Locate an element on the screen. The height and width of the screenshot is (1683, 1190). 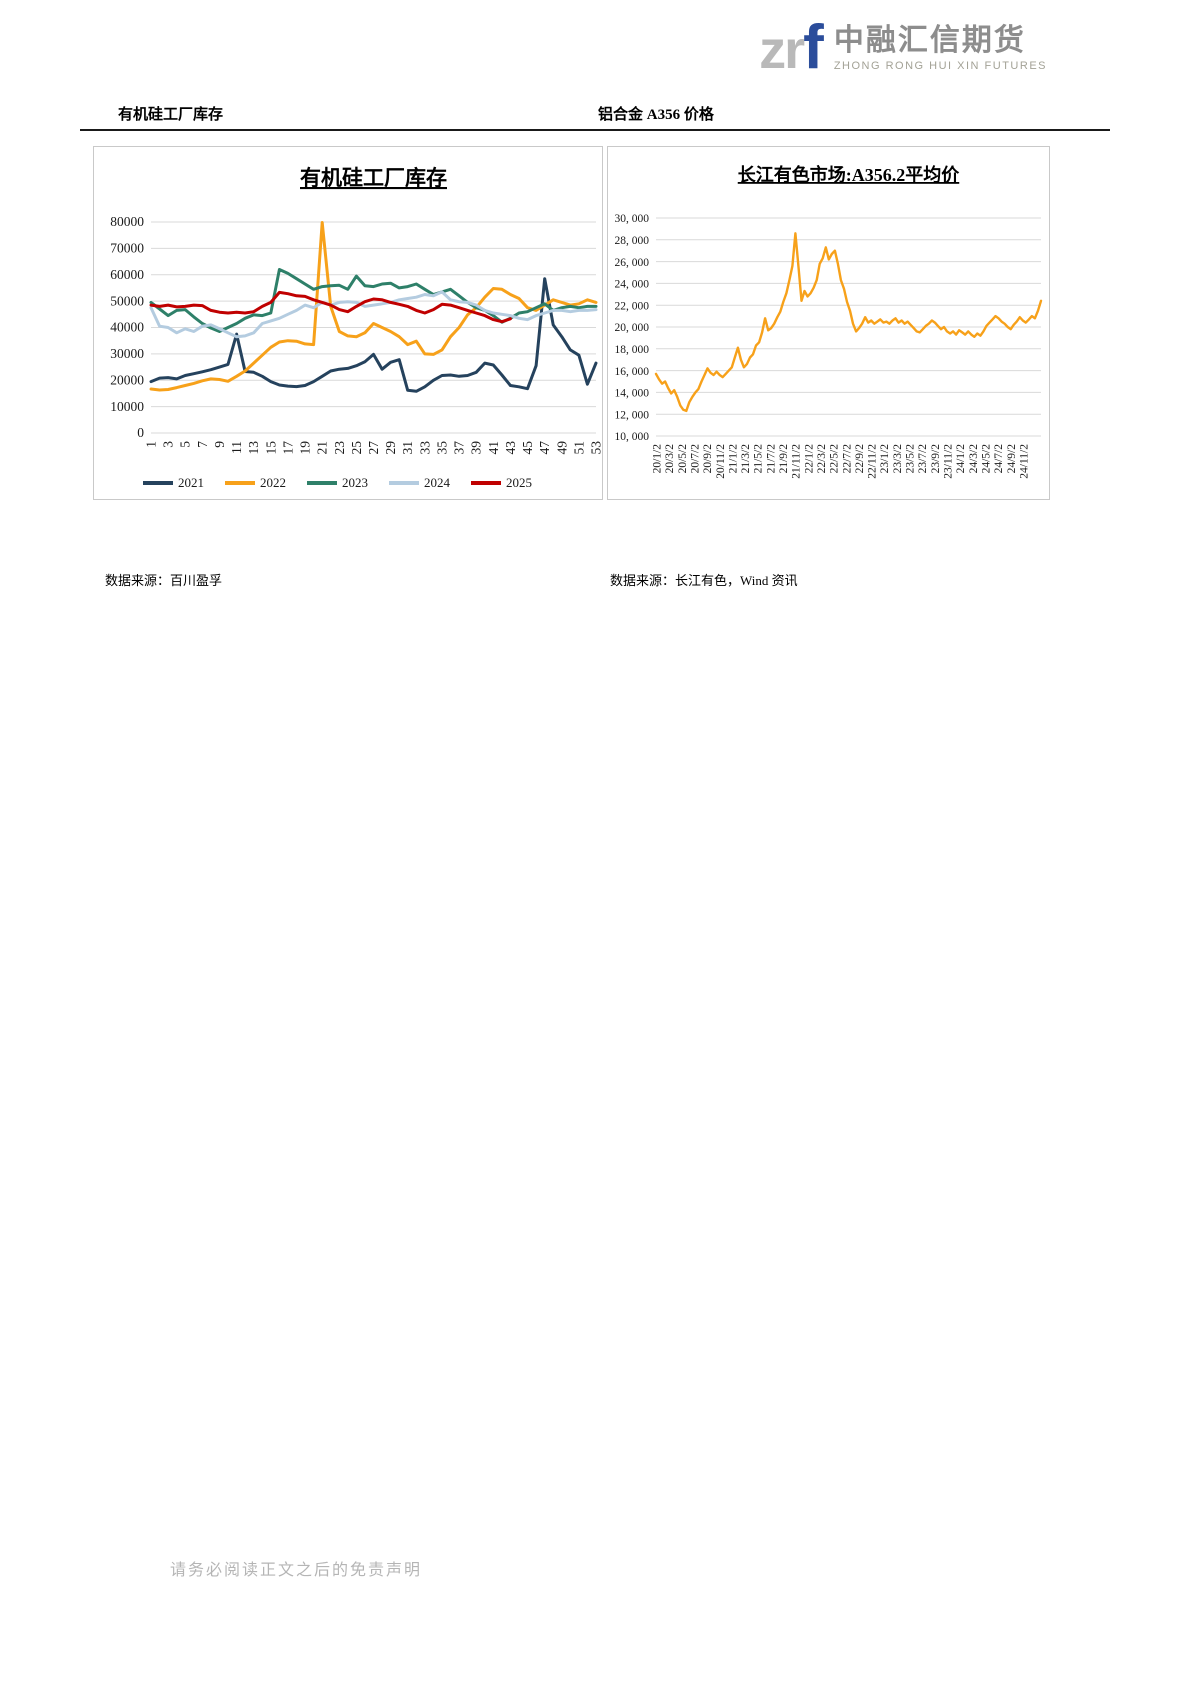
x-tick-label: 15 is located at coordinates (270, 448).